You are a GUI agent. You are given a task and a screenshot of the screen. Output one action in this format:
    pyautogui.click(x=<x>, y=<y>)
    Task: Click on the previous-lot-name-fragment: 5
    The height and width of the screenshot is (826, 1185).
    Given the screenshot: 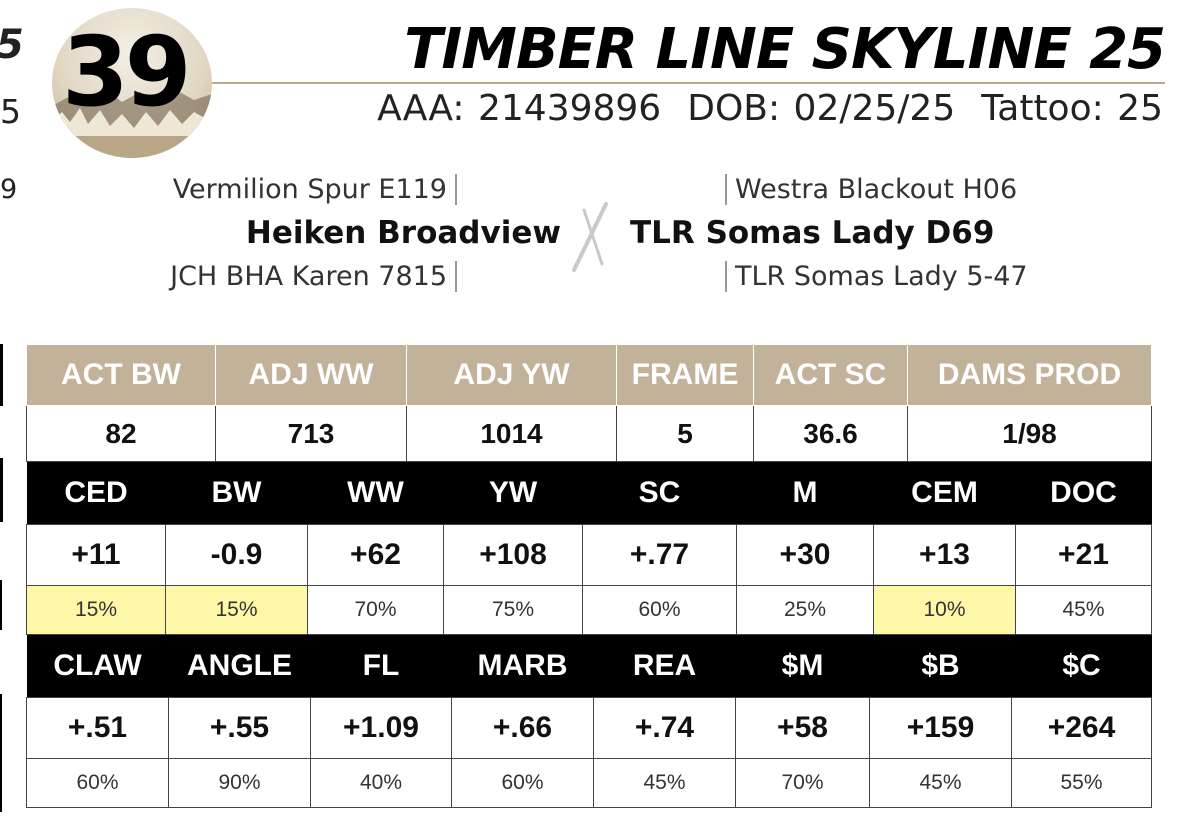 What is the action you would take?
    pyautogui.click(x=12, y=45)
    